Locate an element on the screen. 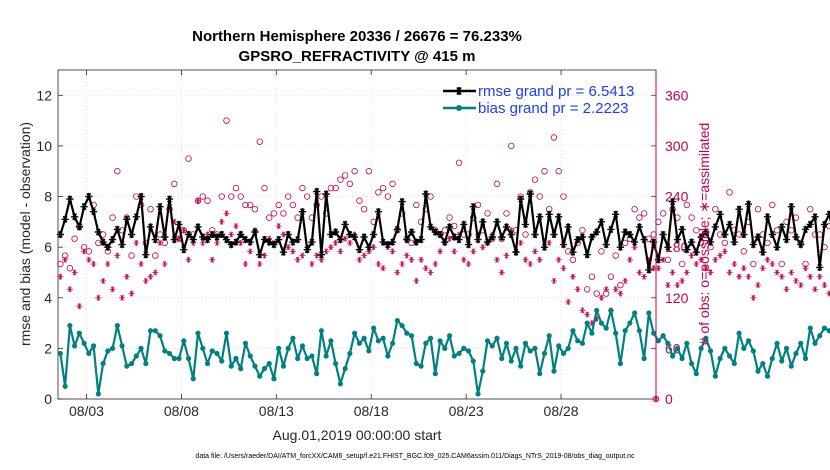  y-axis-label: rmse and bias (model - observation) is located at coordinates (25, 234).